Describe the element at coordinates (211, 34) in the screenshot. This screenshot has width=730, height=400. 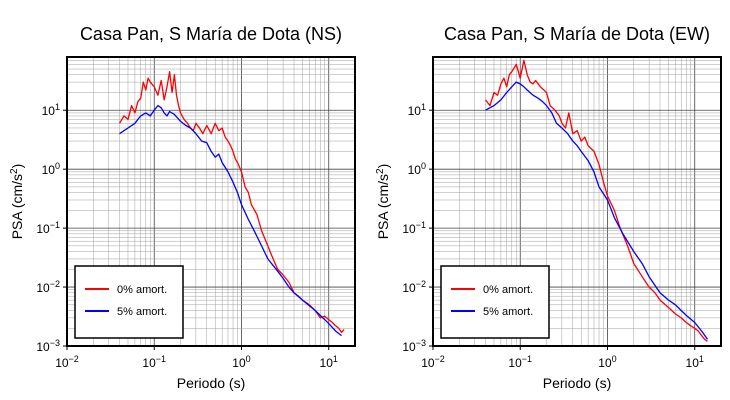
I see `chart-title: Casa Pan, S María de Dota (NS)` at that location.